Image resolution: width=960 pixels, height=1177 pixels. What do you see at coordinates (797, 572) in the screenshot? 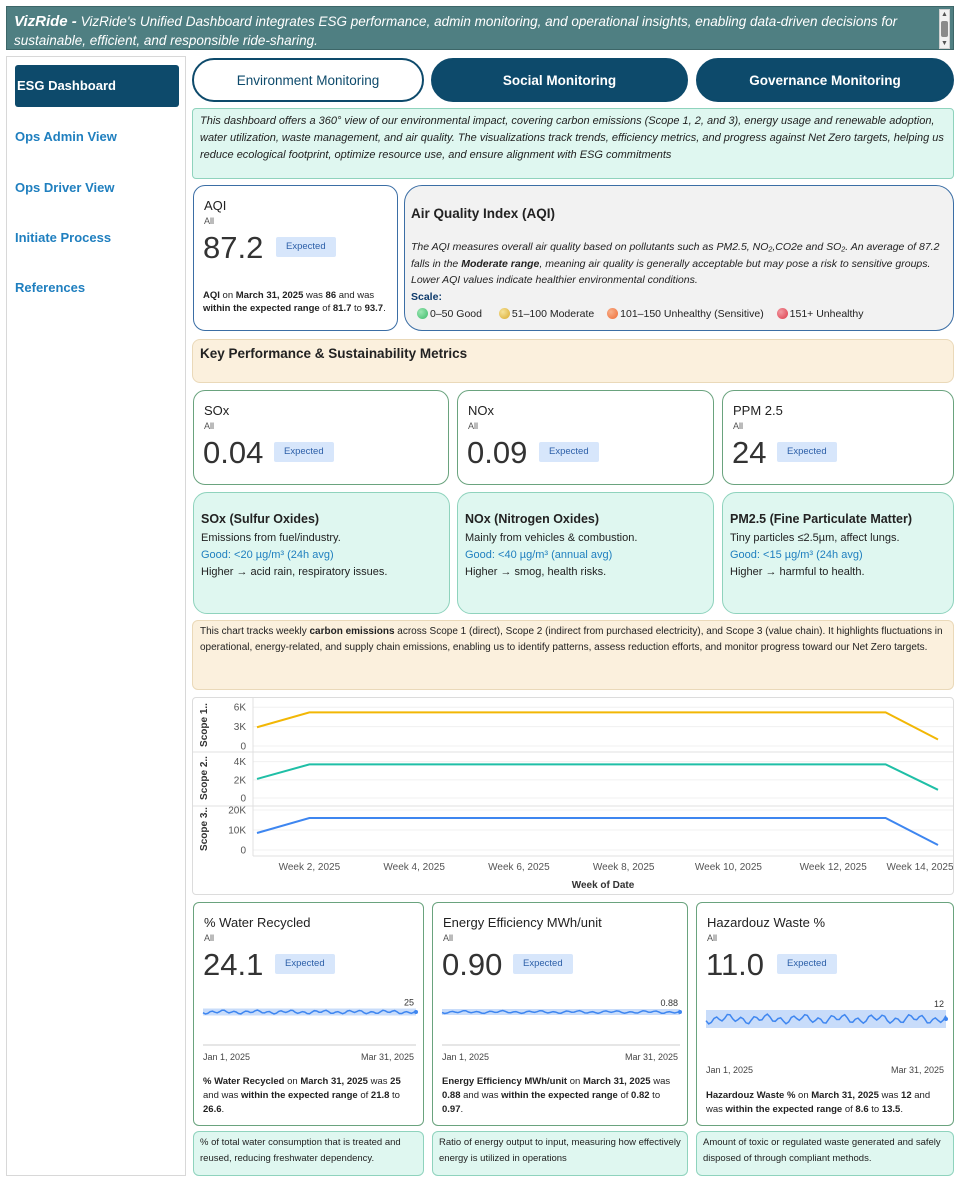
I see `info-impact: Higher → harmful to health.` at bounding box center [797, 572].